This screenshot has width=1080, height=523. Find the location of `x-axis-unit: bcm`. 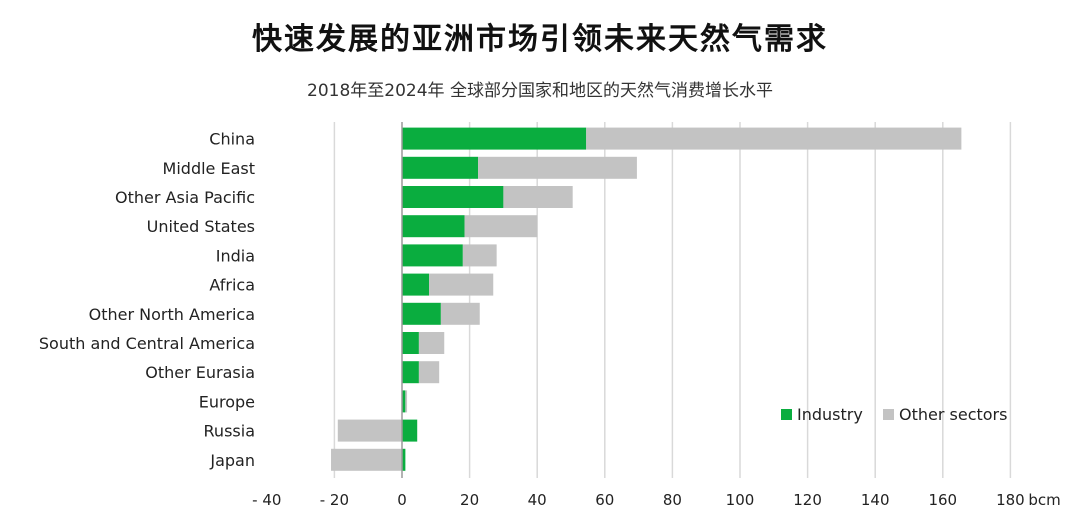

x-axis-unit: bcm is located at coordinates (1044, 500).